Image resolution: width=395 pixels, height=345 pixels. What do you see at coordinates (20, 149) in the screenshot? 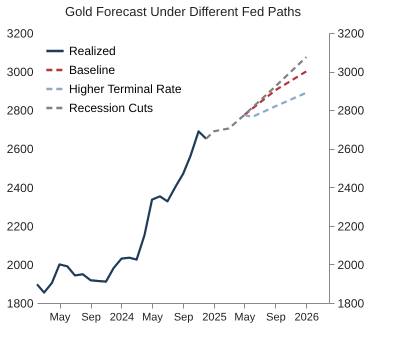
I see `y-tick-label: 2600` at bounding box center [20, 149].